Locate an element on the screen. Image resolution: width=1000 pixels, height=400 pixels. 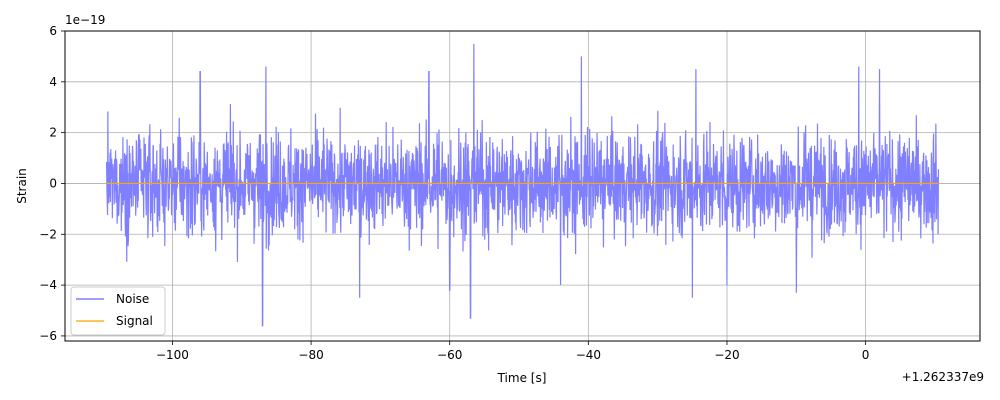
legend-noise-label: Noise is located at coordinates (132, 299).